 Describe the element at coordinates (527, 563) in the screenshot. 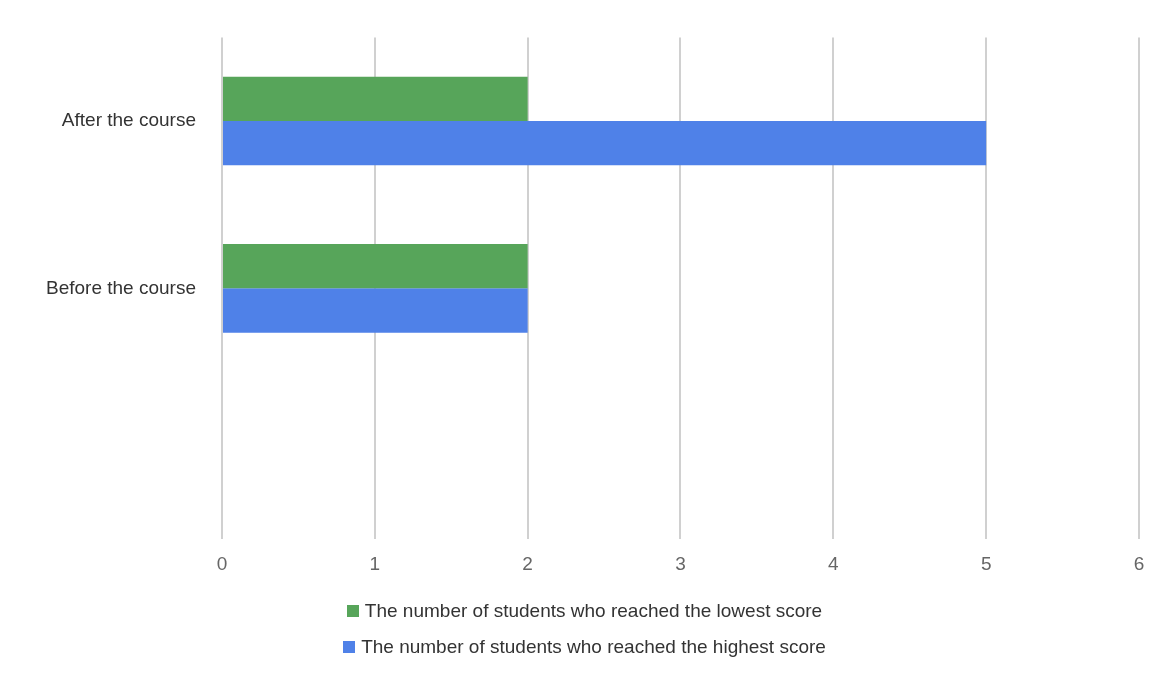

I see `x-tick-label: 2` at that location.